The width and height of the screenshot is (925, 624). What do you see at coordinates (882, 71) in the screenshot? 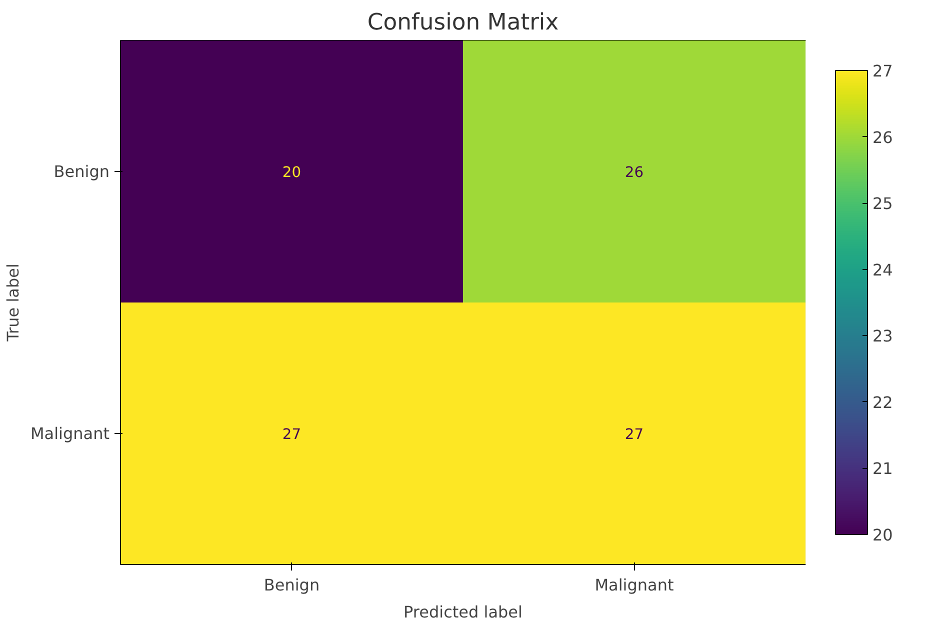
I see `color-bar-label: 27` at bounding box center [882, 71].